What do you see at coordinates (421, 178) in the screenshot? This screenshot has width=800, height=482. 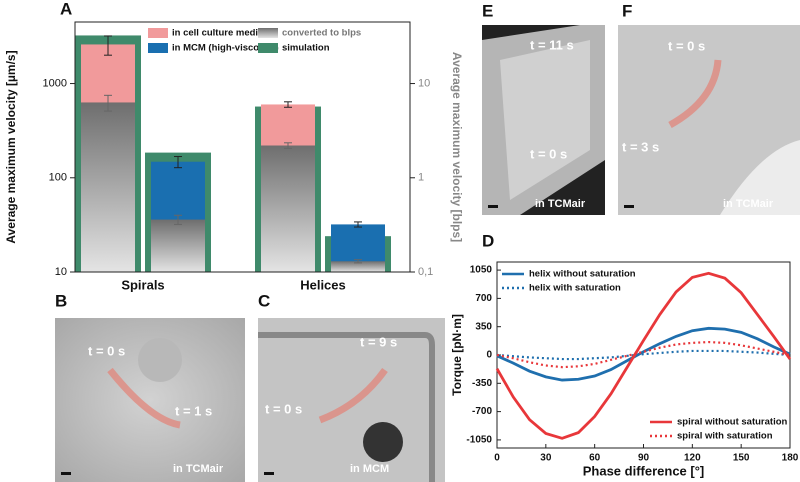 I see `y2-tick-label: 1` at bounding box center [421, 178].